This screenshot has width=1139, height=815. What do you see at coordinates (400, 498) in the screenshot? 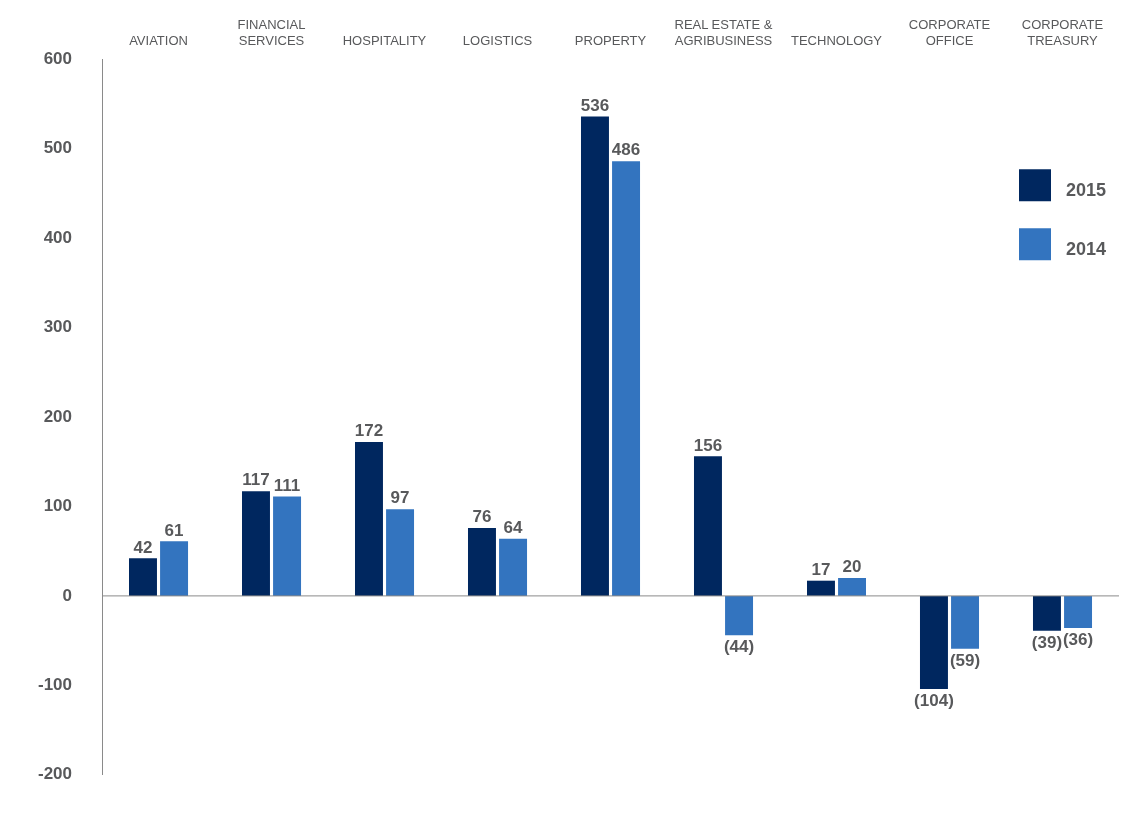
I see `data-label: 97` at bounding box center [400, 498].